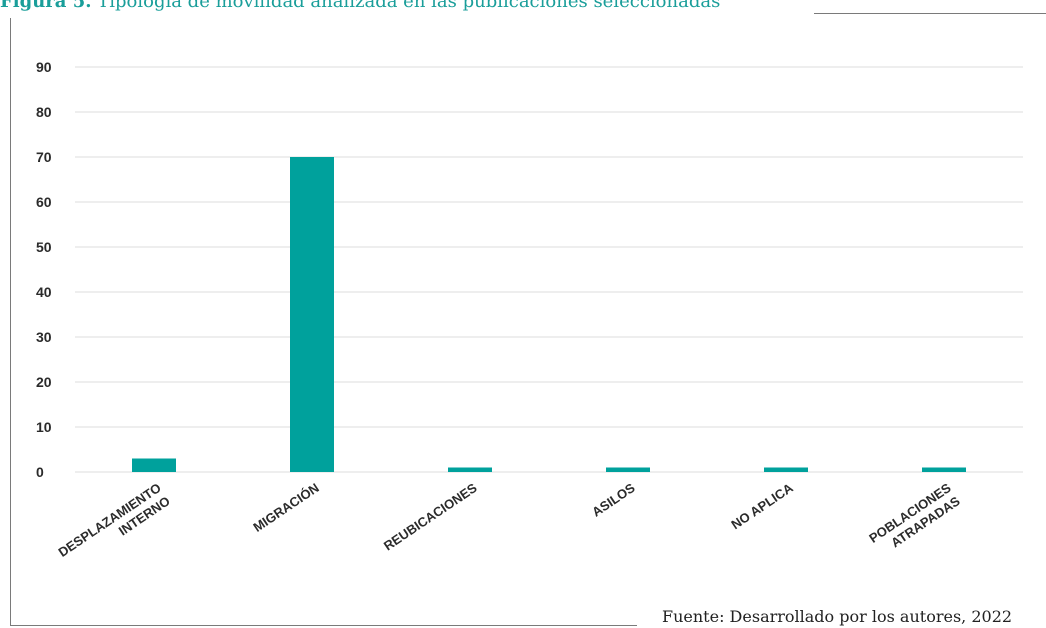  I want to click on x-tick-label: POBLACIONESATRAPADAS, so click(914, 519).